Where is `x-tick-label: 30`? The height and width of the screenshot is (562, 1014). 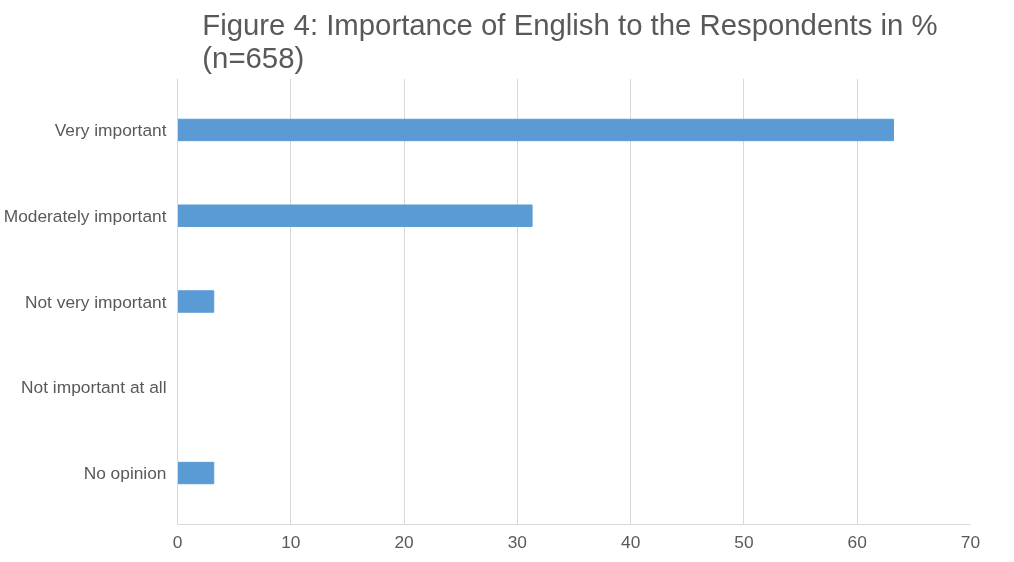 x-tick-label: 30 is located at coordinates (517, 541).